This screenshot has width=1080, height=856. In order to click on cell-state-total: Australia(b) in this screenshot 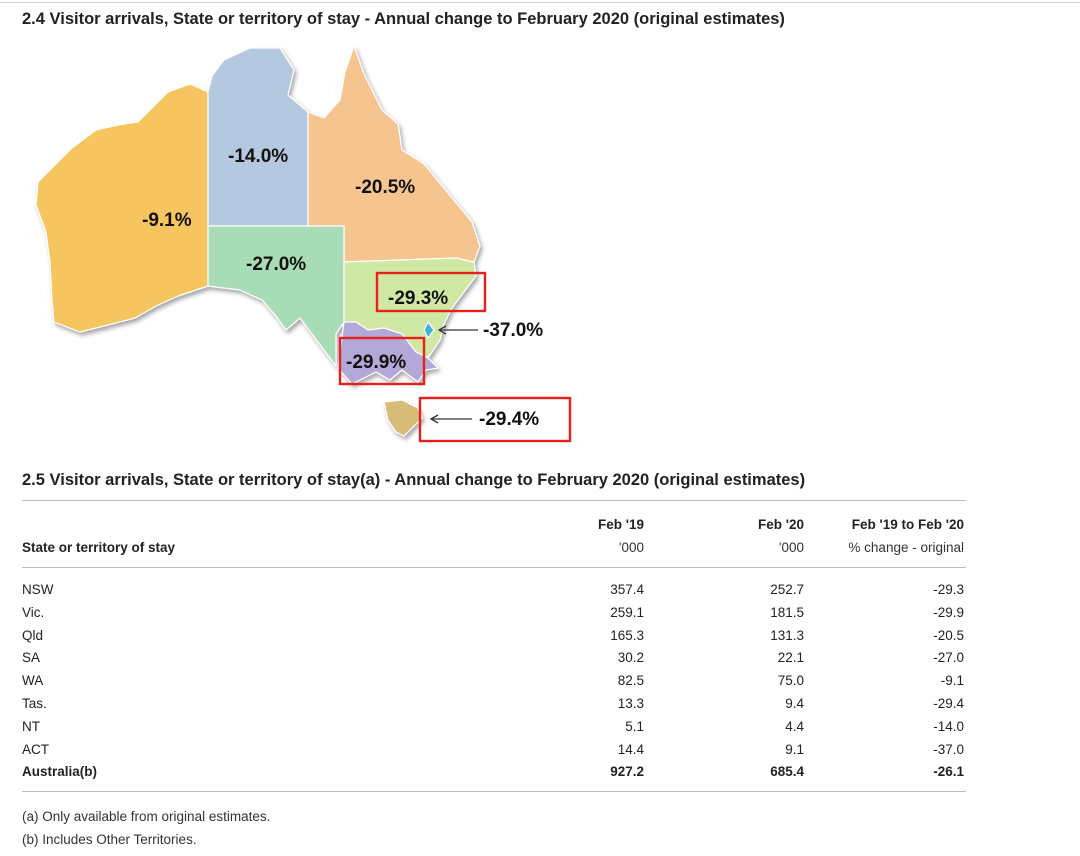, I will do `click(60, 772)`.